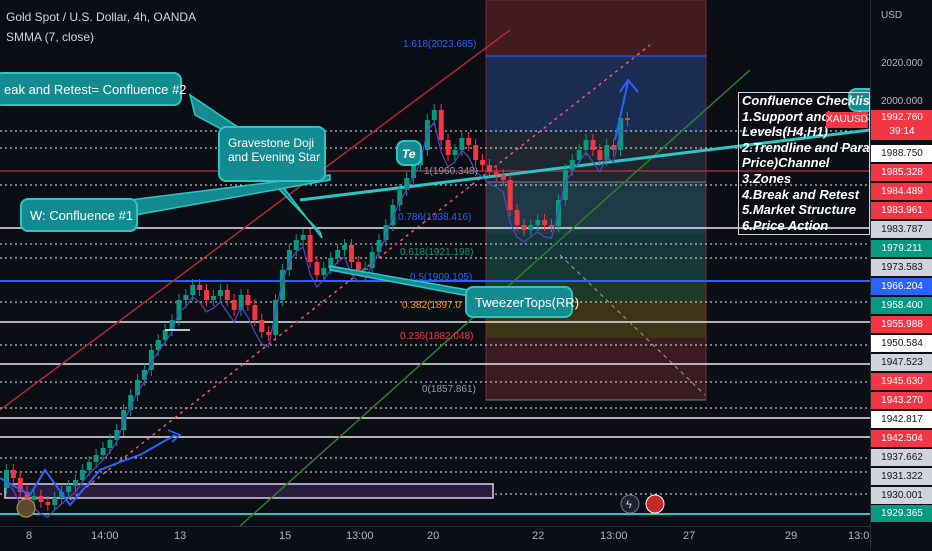  Describe the element at coordinates (806, 147) in the screenshot. I see `checklist-item: 2.Trendline and Parallel` at that location.